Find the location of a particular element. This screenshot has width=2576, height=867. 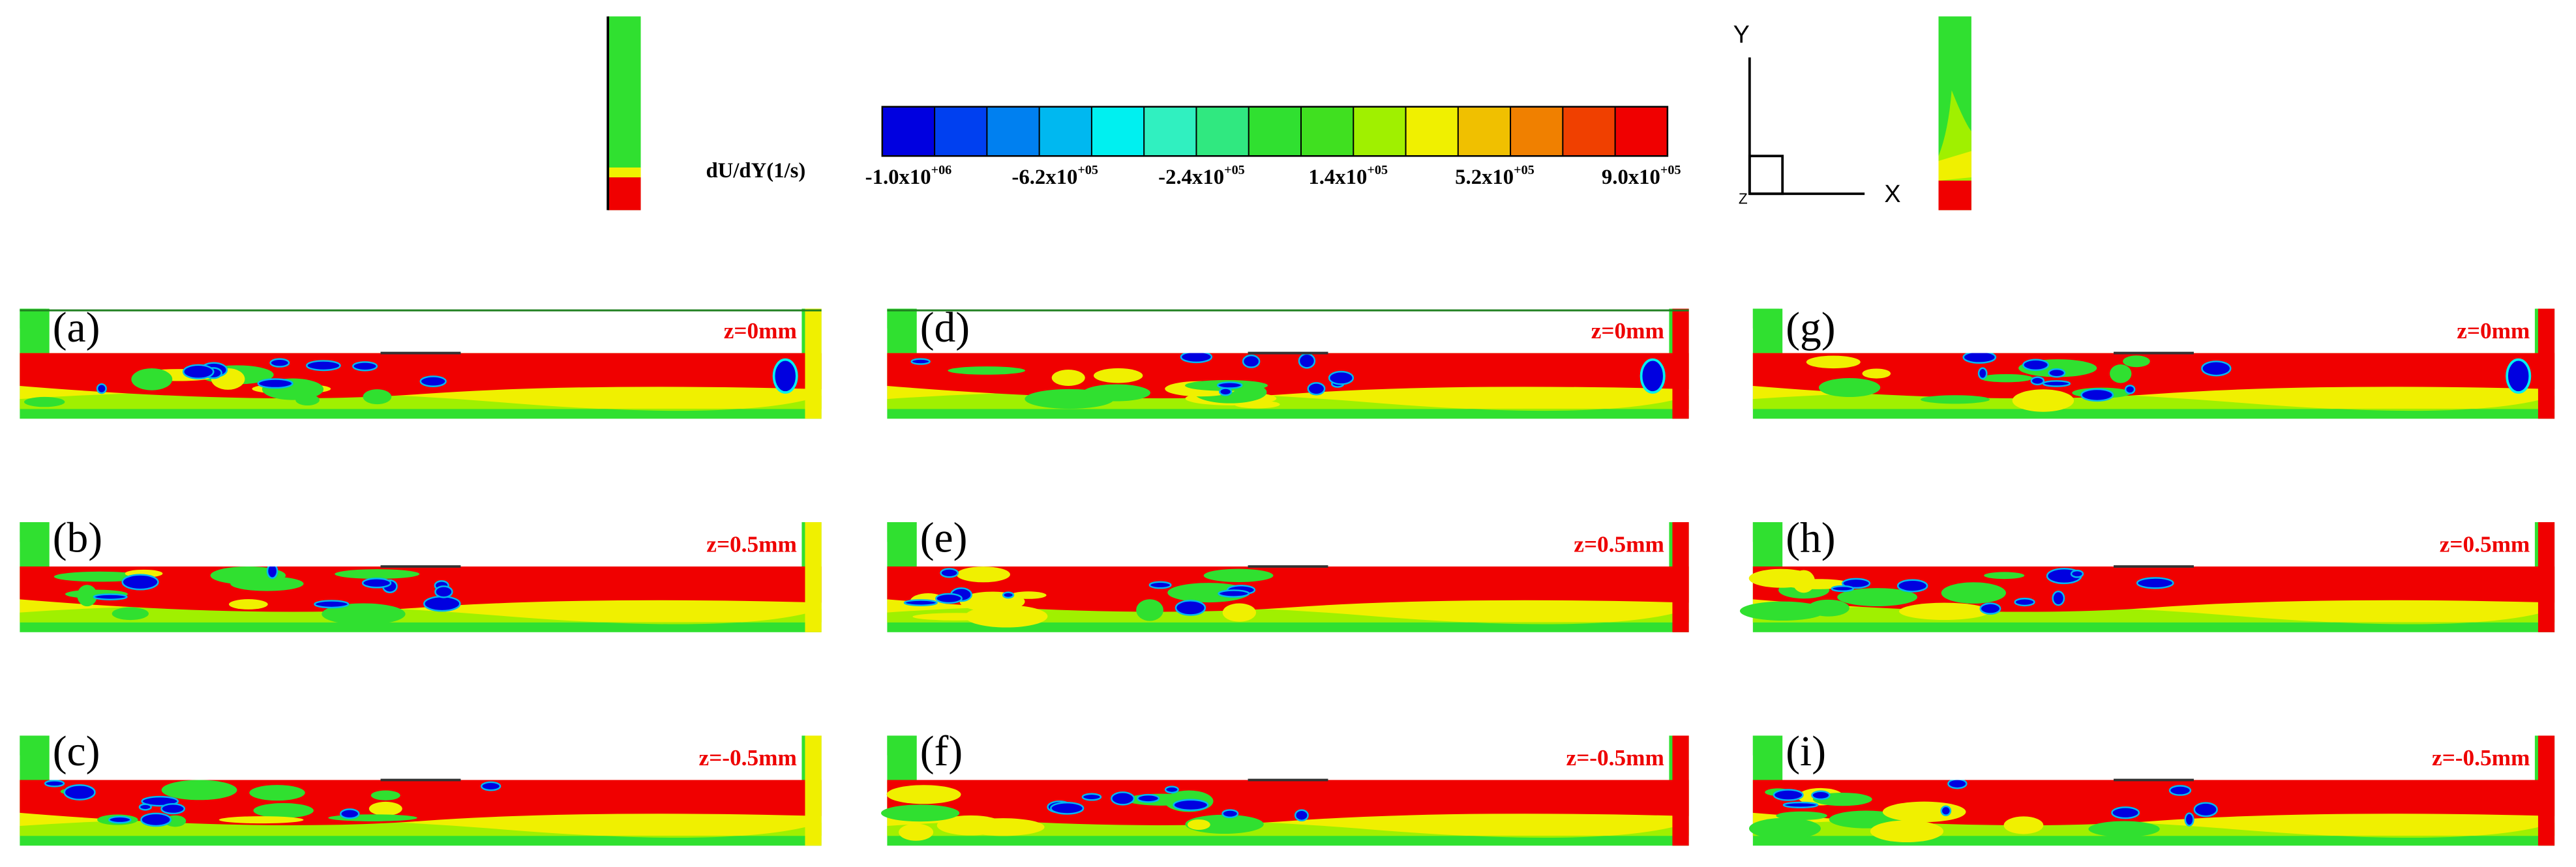

panel-label: (b) is located at coordinates (77, 537).